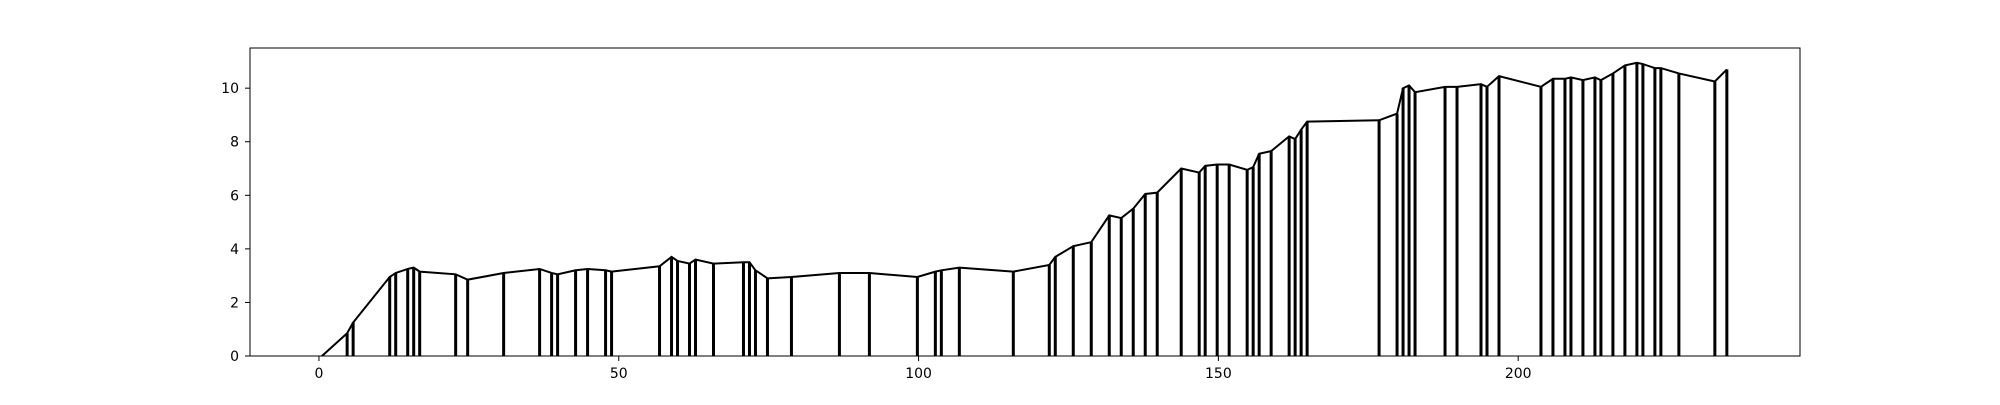  What do you see at coordinates (234, 196) in the screenshot?
I see `y-tick-label: 6` at bounding box center [234, 196].